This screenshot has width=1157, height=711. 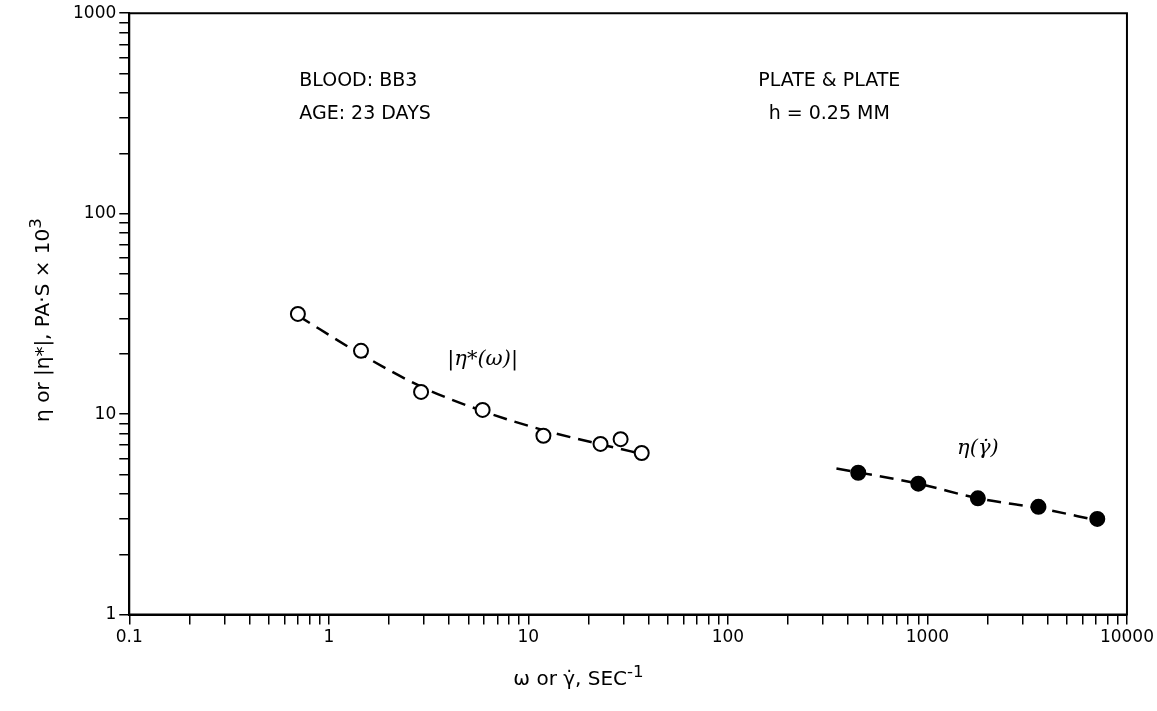 What do you see at coordinates (578, 676) in the screenshot?
I see `x-axis-title: ω or γ̇, SEC$^{-1}$` at bounding box center [578, 676].